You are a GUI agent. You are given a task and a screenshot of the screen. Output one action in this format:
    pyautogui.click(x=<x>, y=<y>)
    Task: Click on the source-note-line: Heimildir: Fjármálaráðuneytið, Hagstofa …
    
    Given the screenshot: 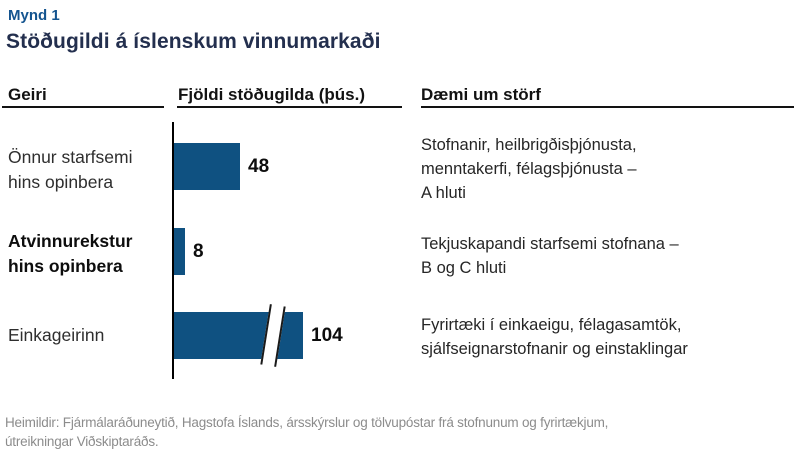 What is the action you would take?
    pyautogui.click(x=307, y=422)
    